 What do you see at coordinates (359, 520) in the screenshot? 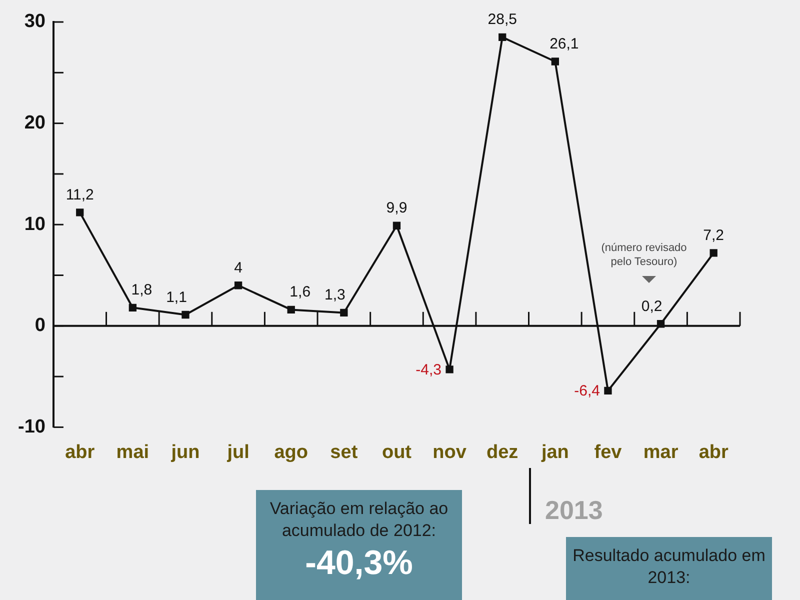
I see `text: Variação em relação ao acumulado de 2012:` at bounding box center [359, 520].